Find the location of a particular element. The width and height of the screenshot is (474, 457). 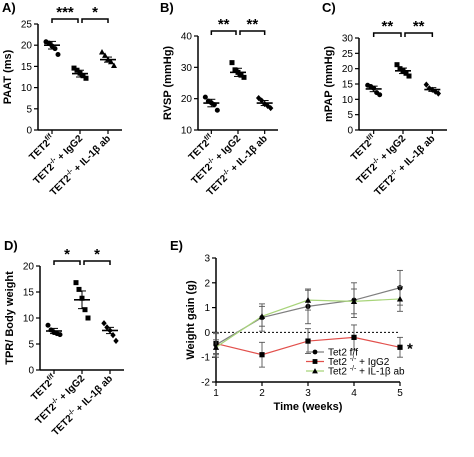

y-axis-title: mPAP (mmHg) is located at coordinates (329, 84).